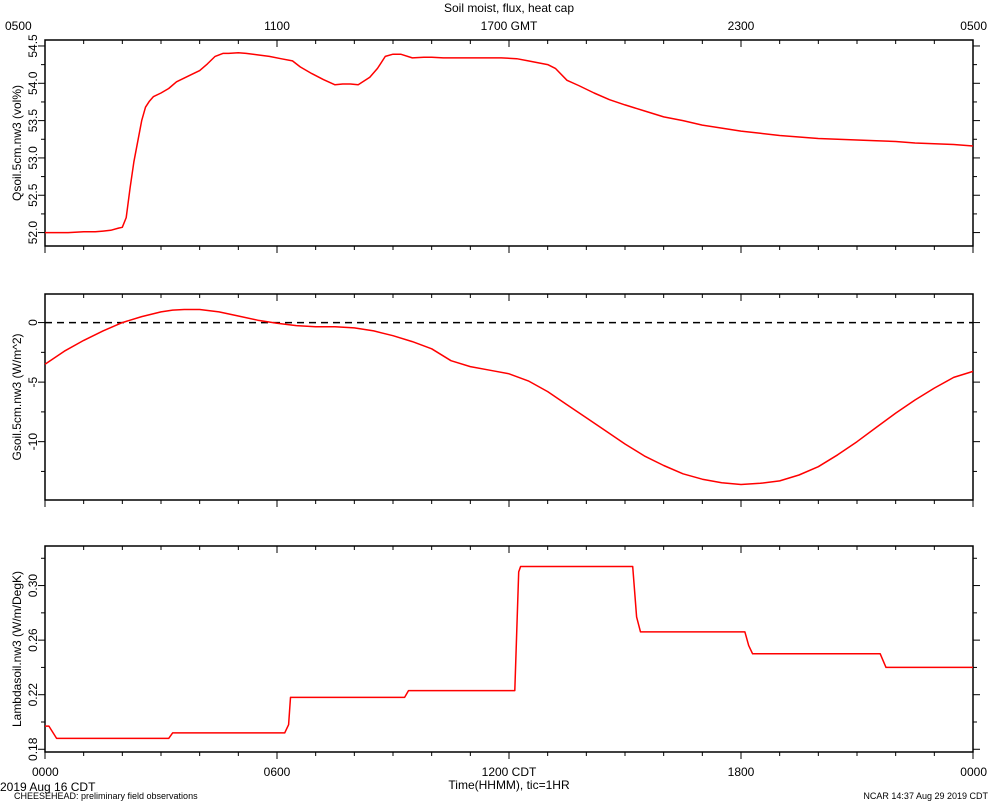  I want to click on y-axis-label: Qsoil.5cm.nw3 (vol%), so click(17, 143).